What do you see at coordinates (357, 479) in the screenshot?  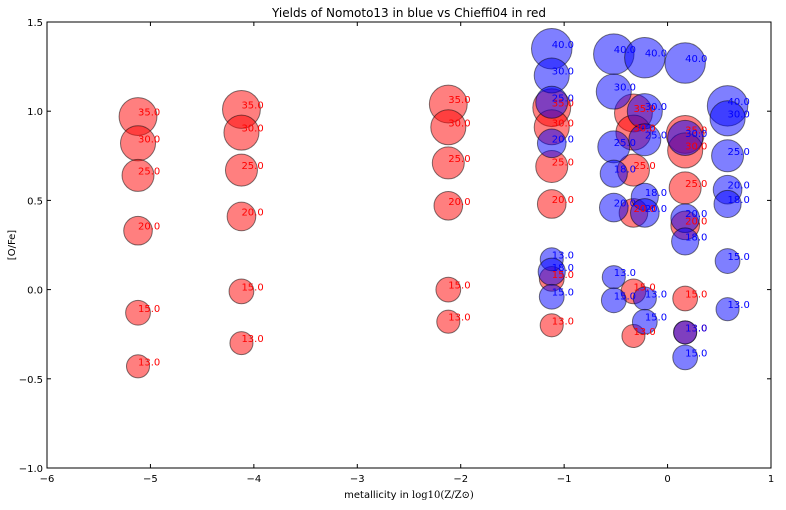 I see `x-tick-label: −3` at bounding box center [357, 479].